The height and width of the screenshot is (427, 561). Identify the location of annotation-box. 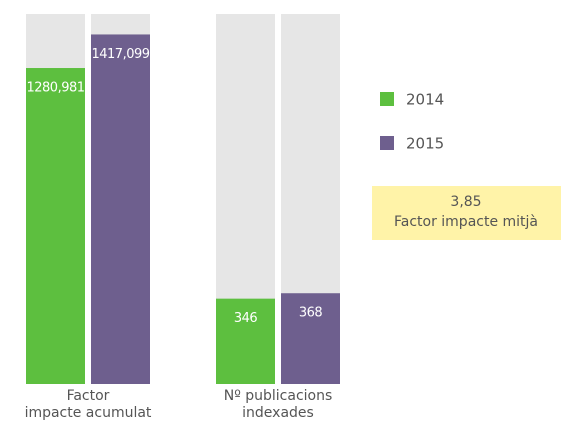
(466, 213).